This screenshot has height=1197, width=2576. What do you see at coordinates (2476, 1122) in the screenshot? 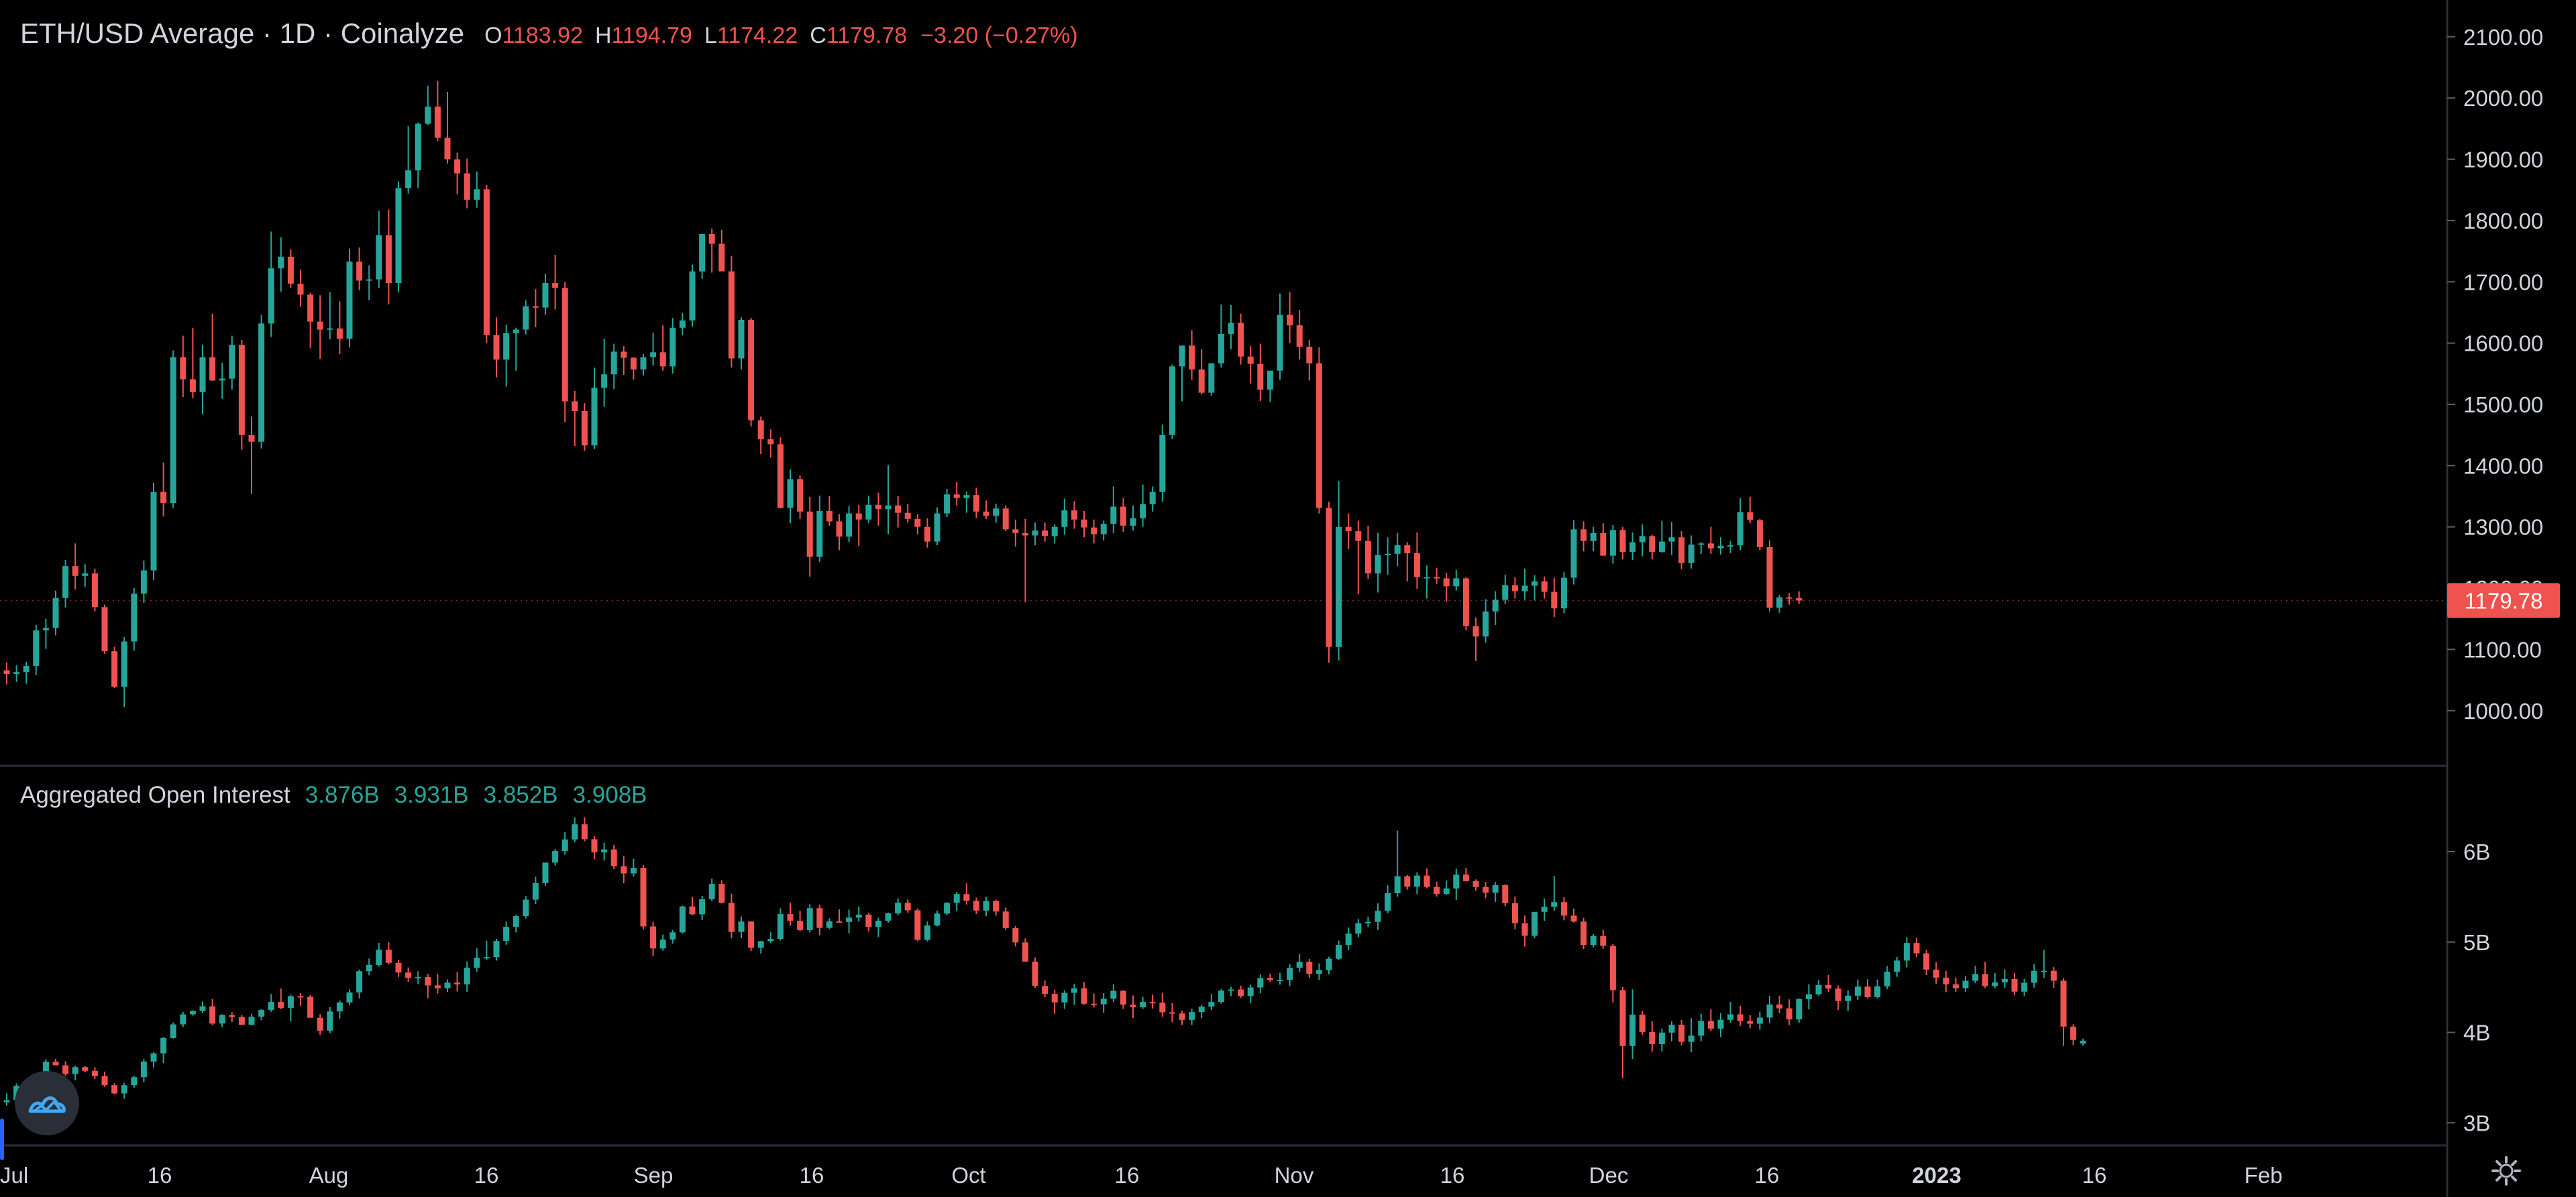
I see `oi-tick-label: 3B` at bounding box center [2476, 1122].